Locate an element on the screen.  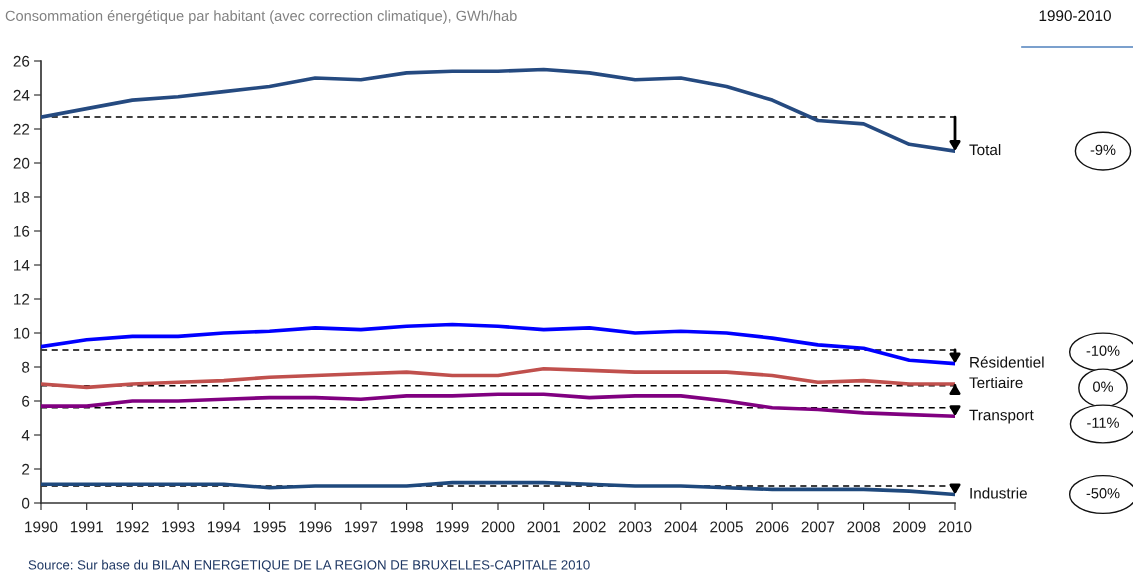
x-tick-label: 2005 is located at coordinates (726, 527).